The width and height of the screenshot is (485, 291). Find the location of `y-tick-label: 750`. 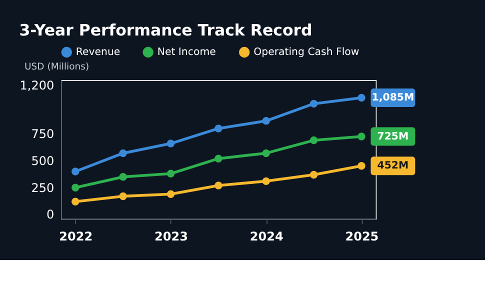

y-tick-label: 750 is located at coordinates (42, 133).